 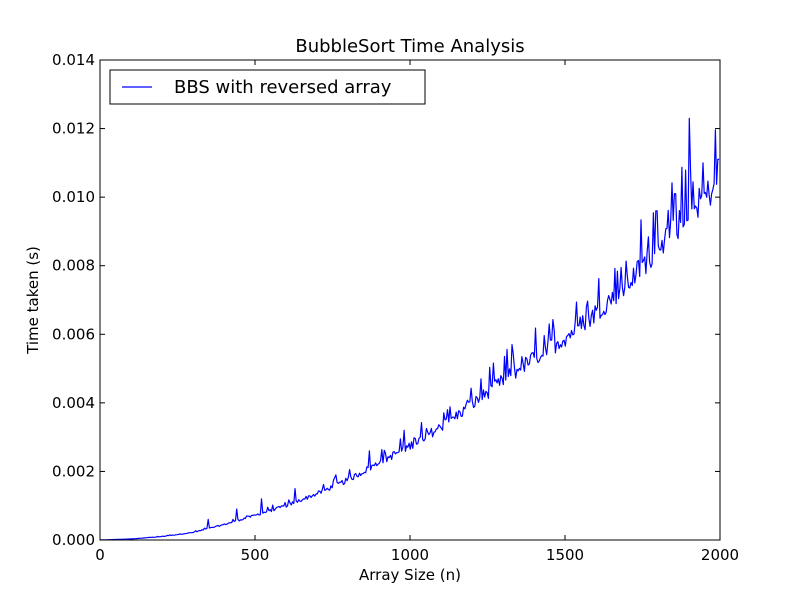 What do you see at coordinates (73, 334) in the screenshot?
I see `y-tick-label: 0.006` at bounding box center [73, 334].